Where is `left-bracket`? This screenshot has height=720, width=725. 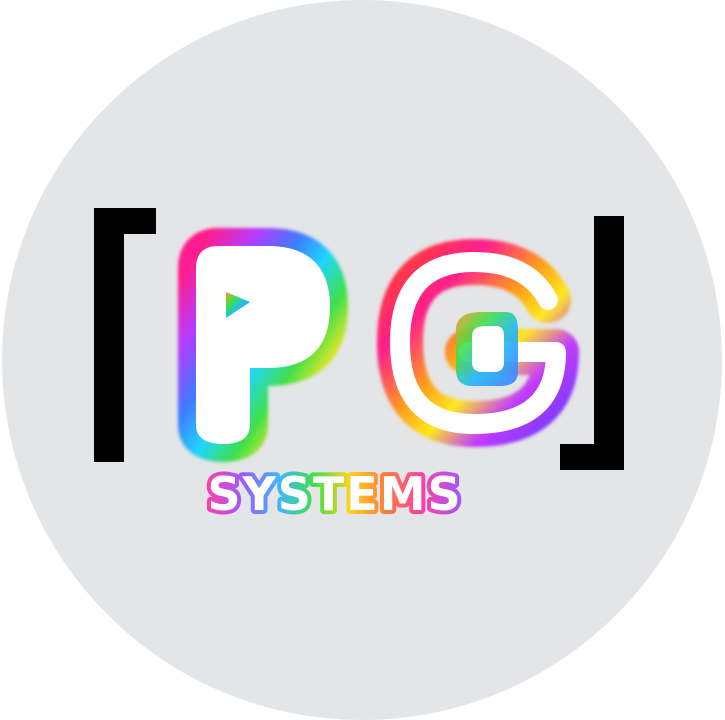 left-bracket is located at coordinates (125, 335).